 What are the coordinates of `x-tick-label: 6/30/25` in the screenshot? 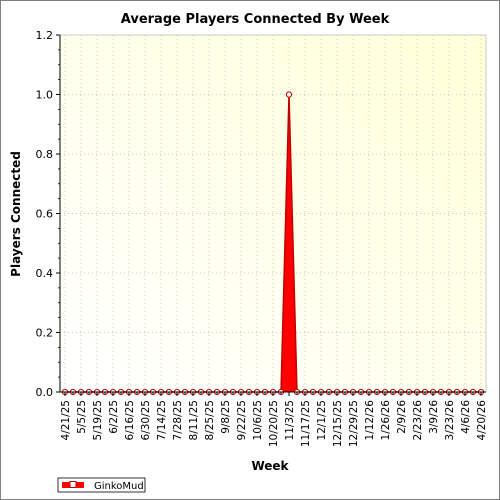 It's located at (146, 420).